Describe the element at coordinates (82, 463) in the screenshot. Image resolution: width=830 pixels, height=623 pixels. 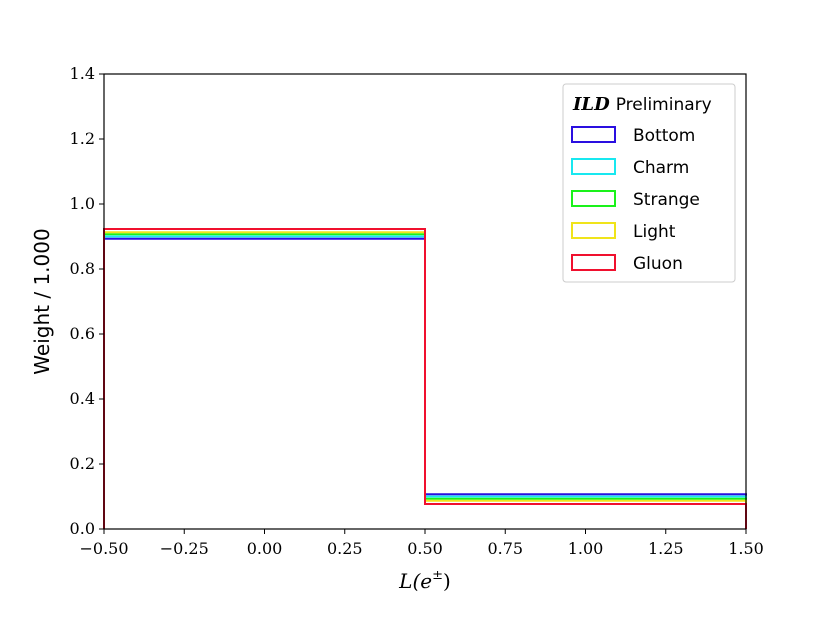
I see `y-tick-label: 0.2` at that location.